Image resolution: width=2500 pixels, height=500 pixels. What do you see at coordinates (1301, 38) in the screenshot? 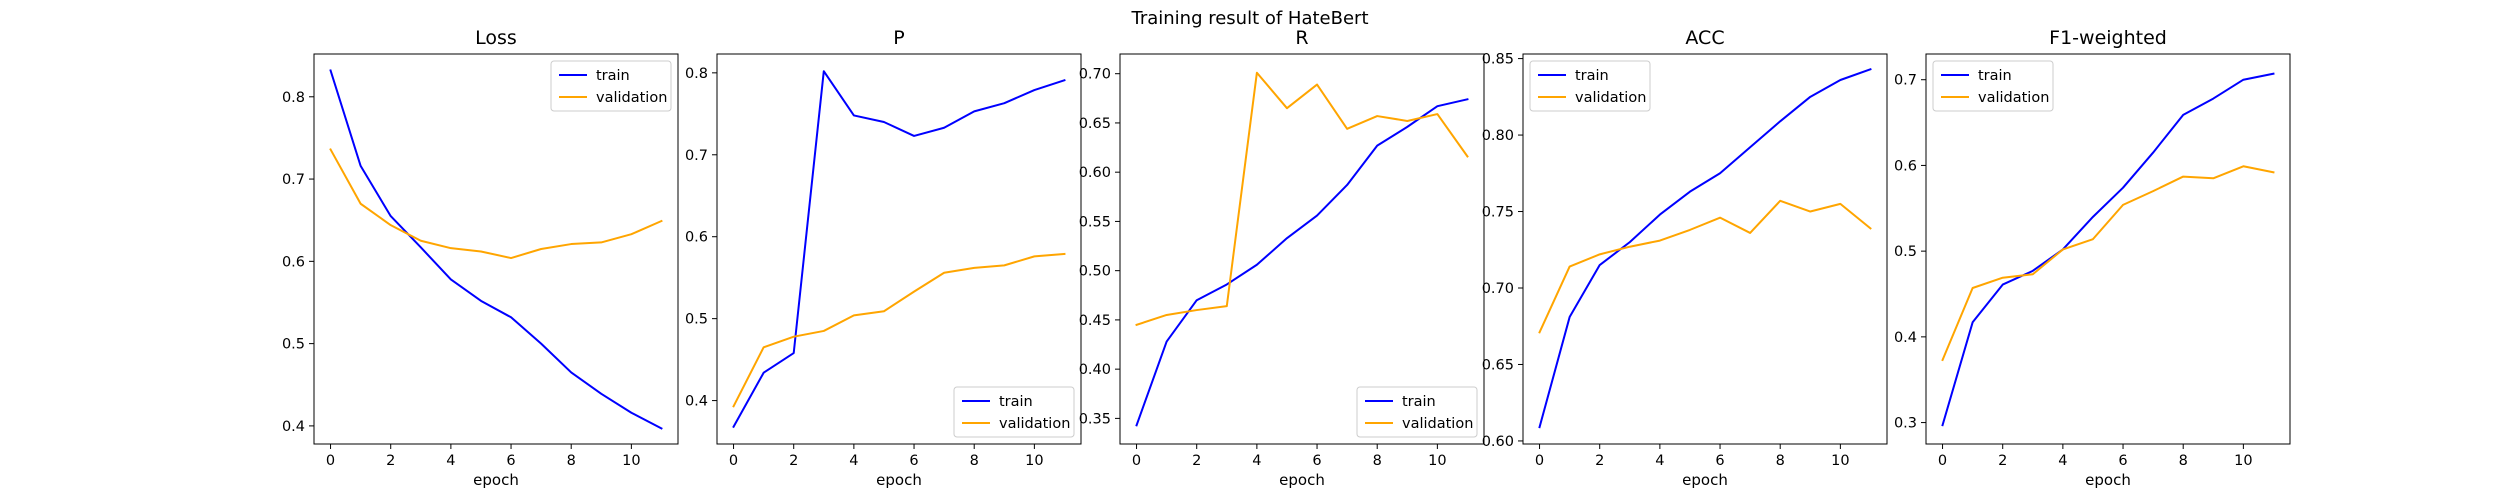
I see `subplot-title: R` at bounding box center [1301, 38].